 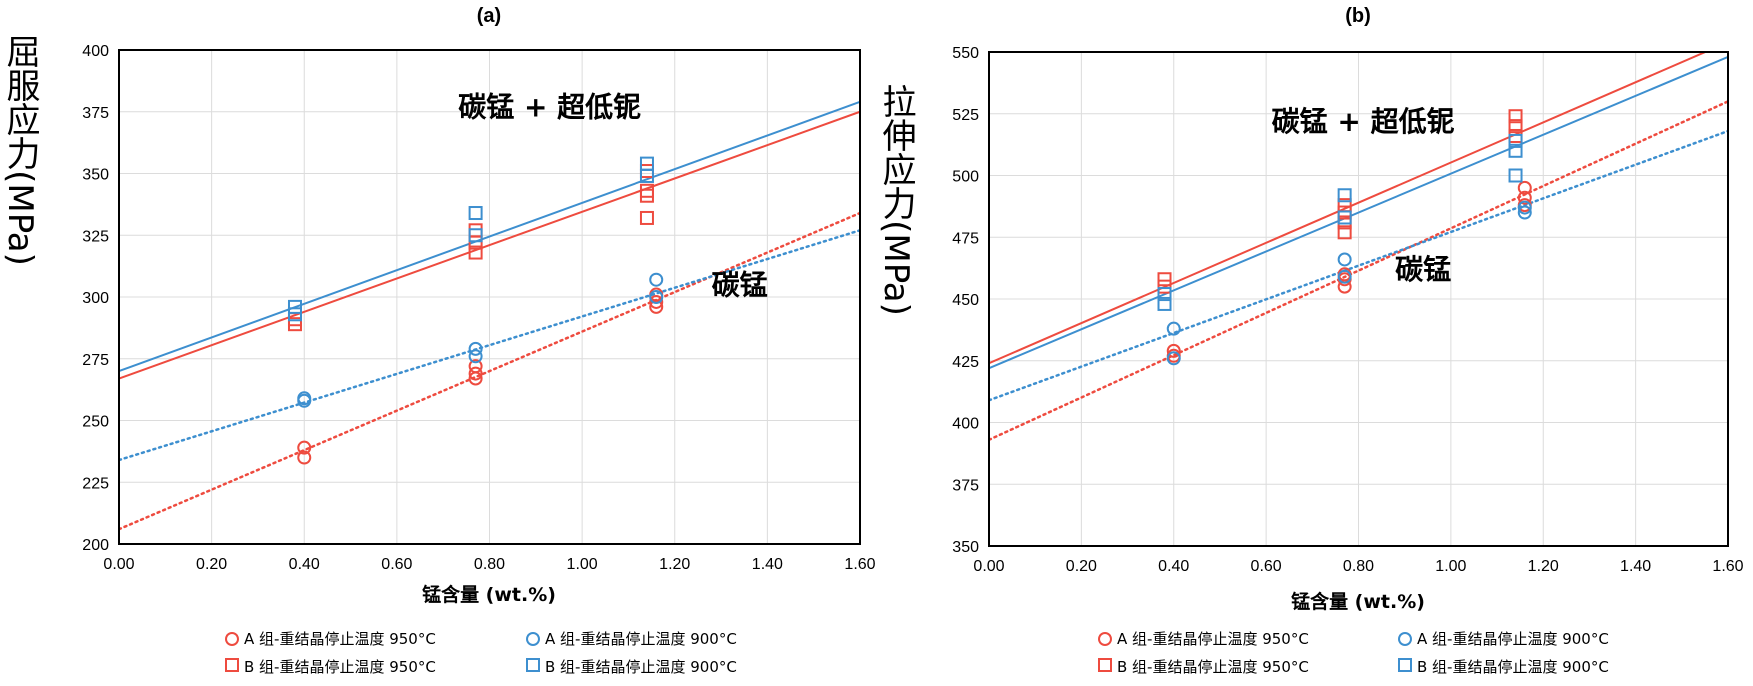 I want to click on chart1-x-tick-label: 1.60, so click(x=1727, y=566).